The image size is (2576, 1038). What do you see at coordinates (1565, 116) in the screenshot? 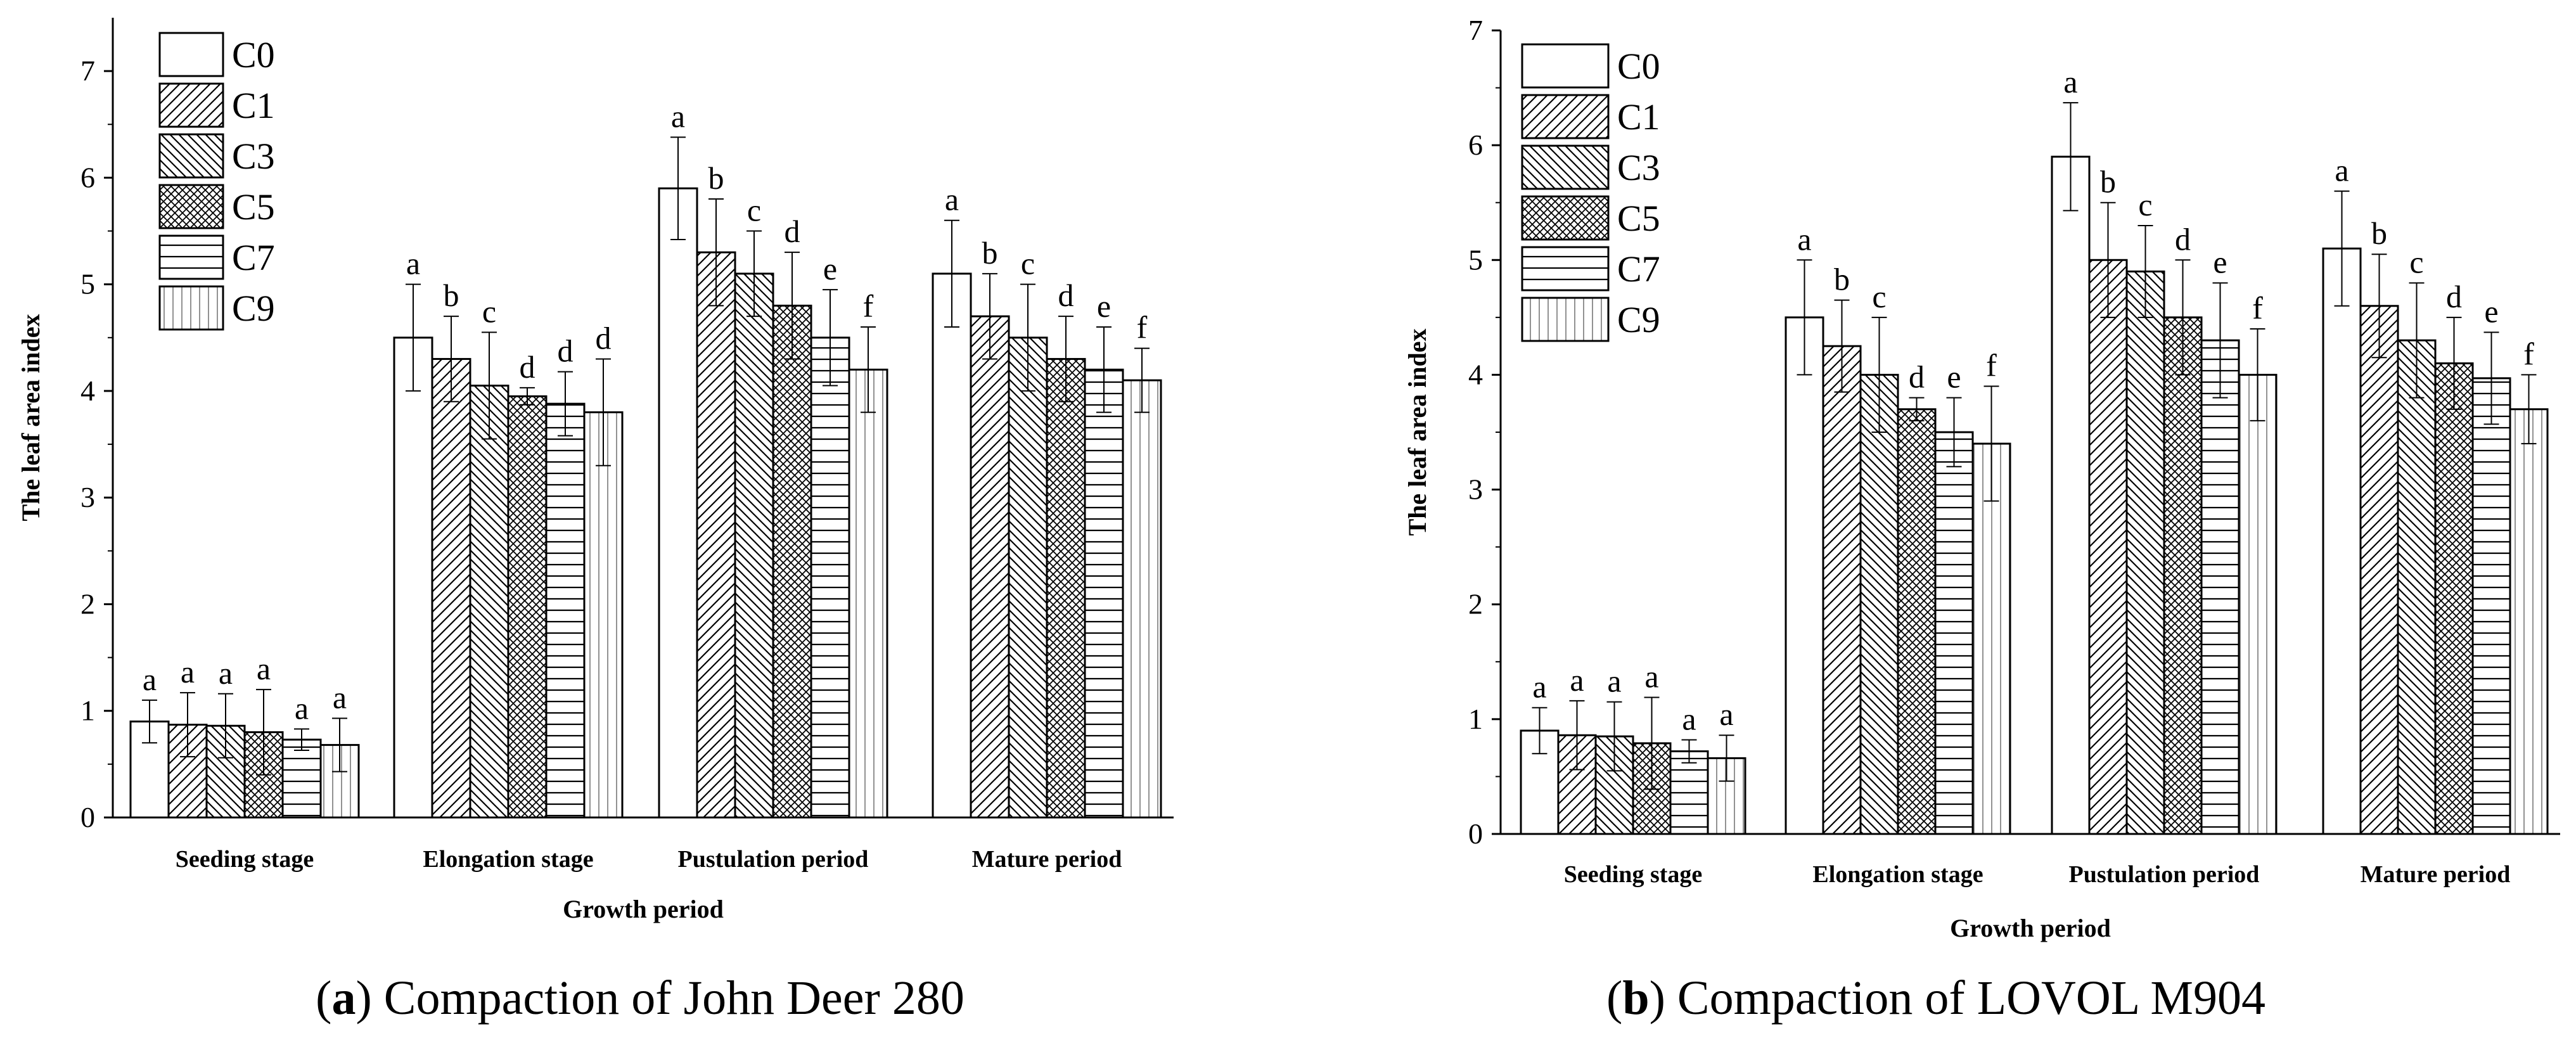
I see `legend-swatch-c1` at bounding box center [1565, 116].